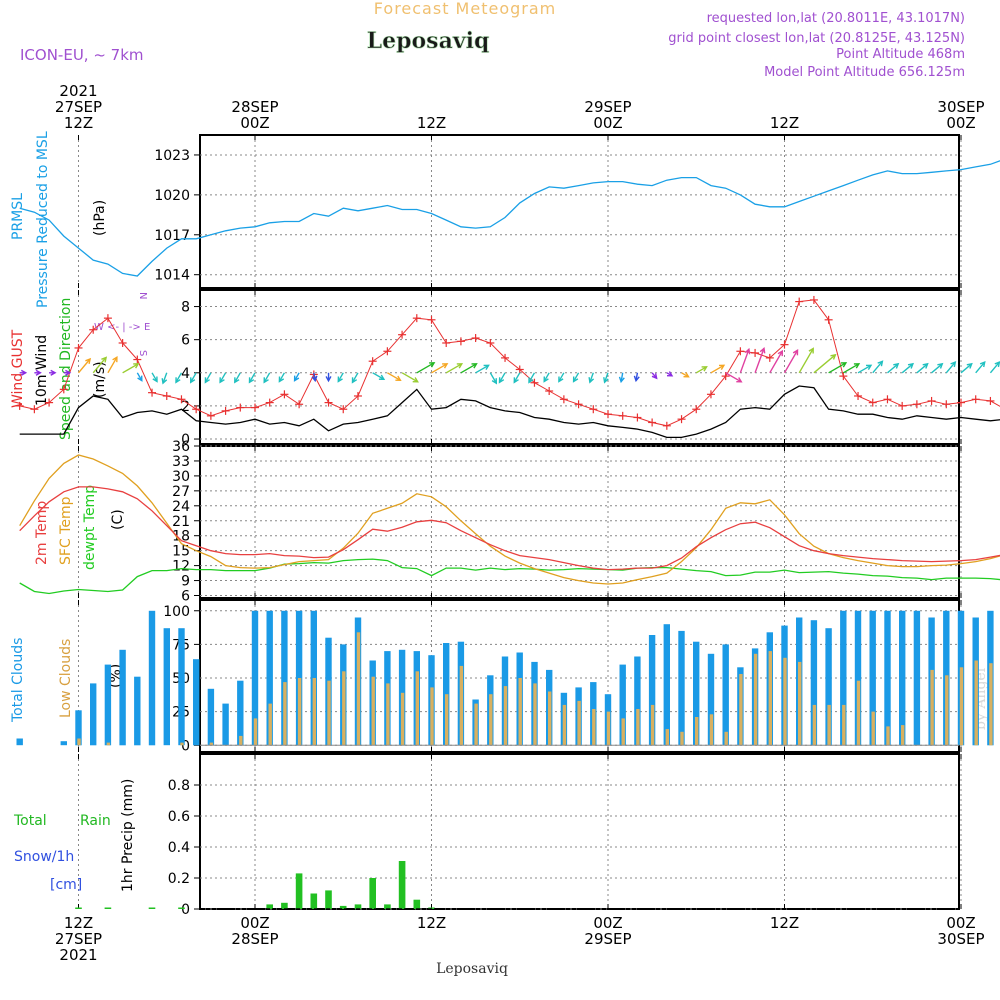  What do you see at coordinates (78, 955) in the screenshot?
I see `bottom-axis-label: 2021` at bounding box center [78, 955].